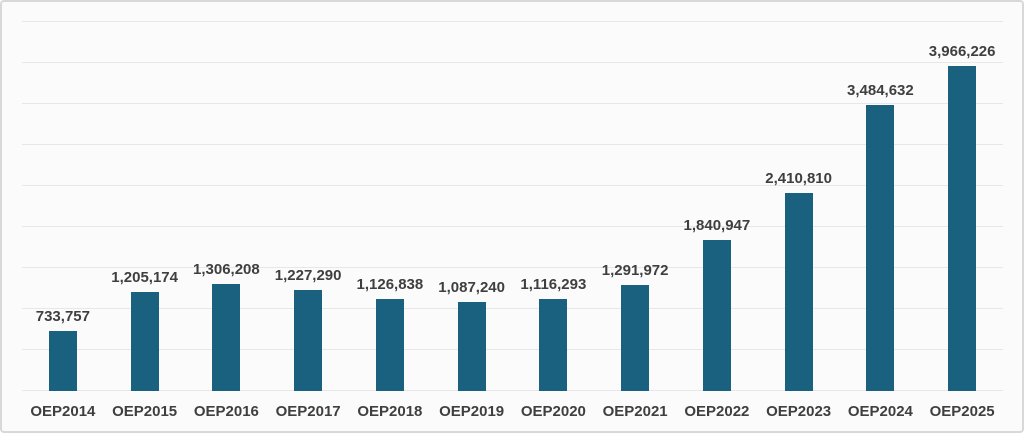 The width and height of the screenshot is (1024, 433). I want to click on x-axis-label: OEP2025, so click(962, 411).